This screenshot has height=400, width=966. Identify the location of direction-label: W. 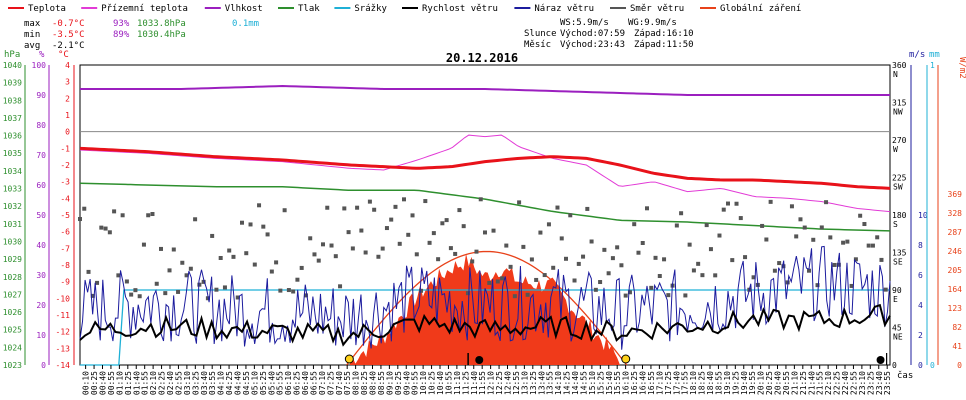
(895, 149).